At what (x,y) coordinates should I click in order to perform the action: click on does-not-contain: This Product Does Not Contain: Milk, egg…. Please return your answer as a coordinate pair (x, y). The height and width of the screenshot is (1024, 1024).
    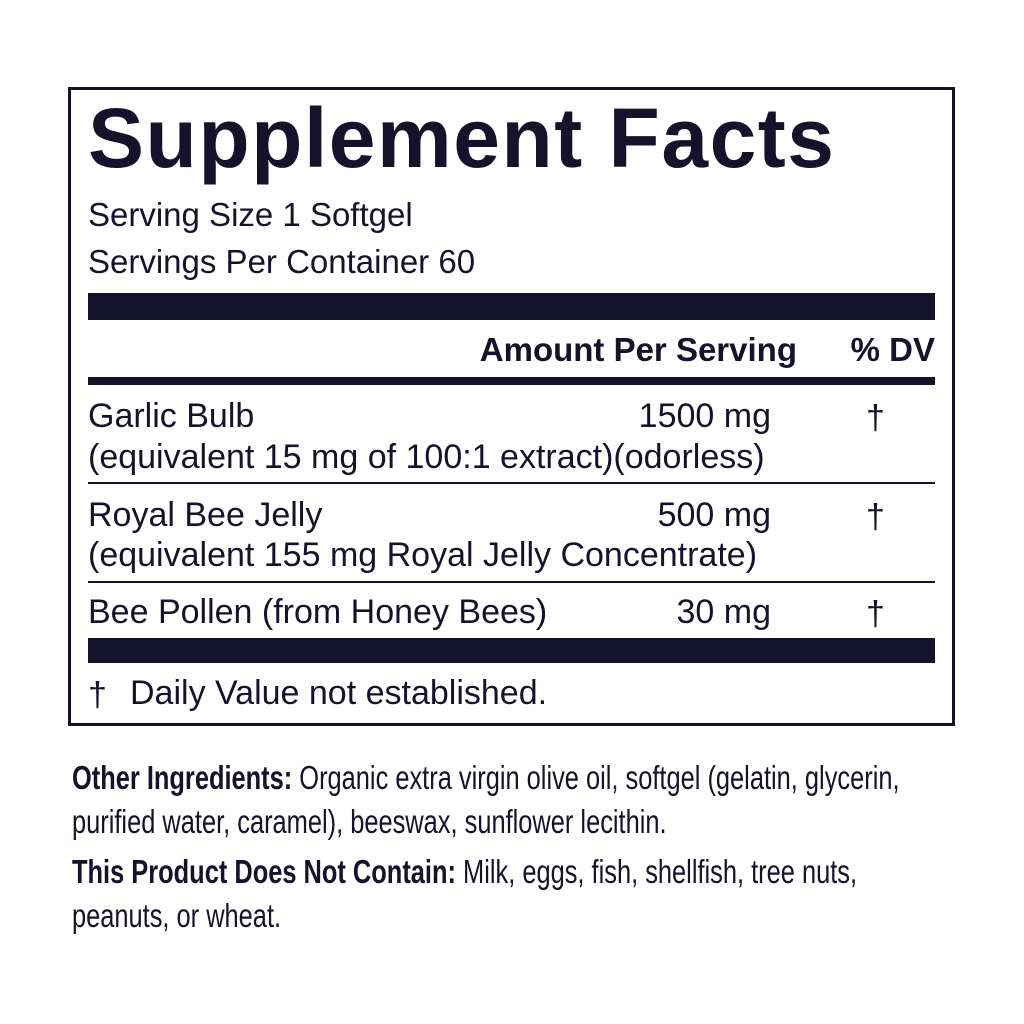
    Looking at the image, I should click on (495, 894).